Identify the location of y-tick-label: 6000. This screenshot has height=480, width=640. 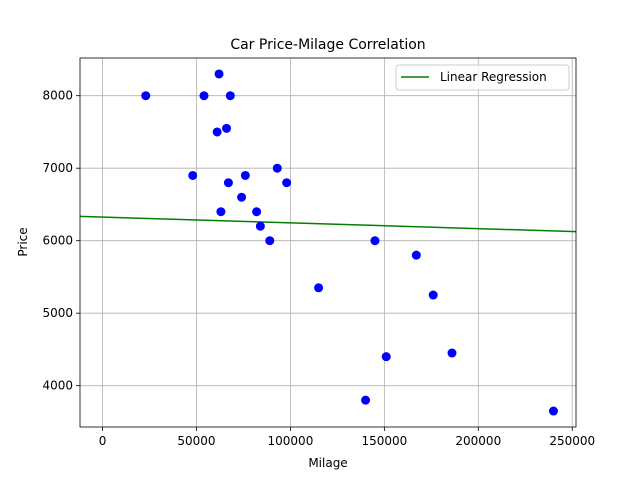
(57, 241).